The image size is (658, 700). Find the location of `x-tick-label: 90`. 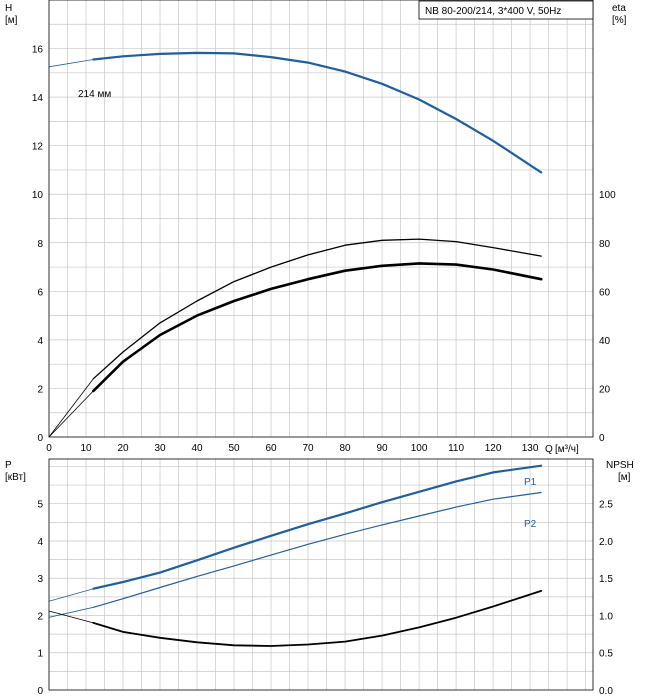

x-tick-label: 90 is located at coordinates (382, 448).